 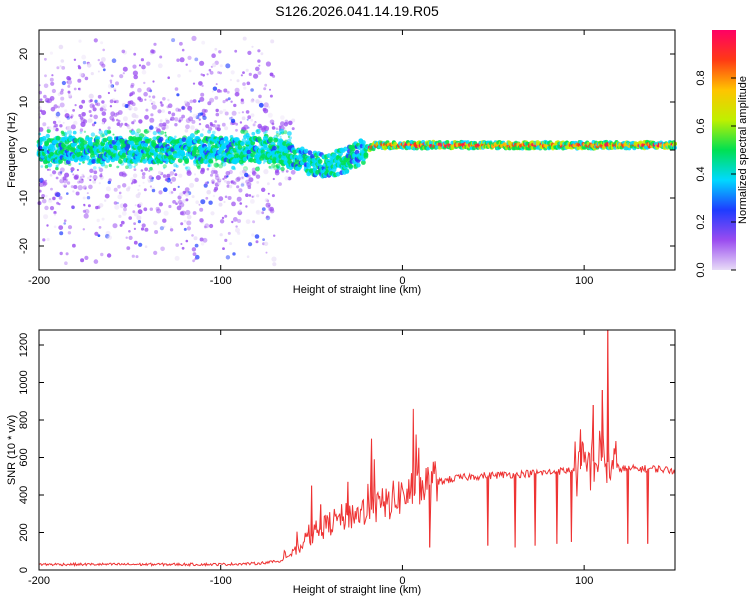 What do you see at coordinates (39, 581) in the screenshot?
I see `snr-x-tick-label: -200` at bounding box center [39, 581].